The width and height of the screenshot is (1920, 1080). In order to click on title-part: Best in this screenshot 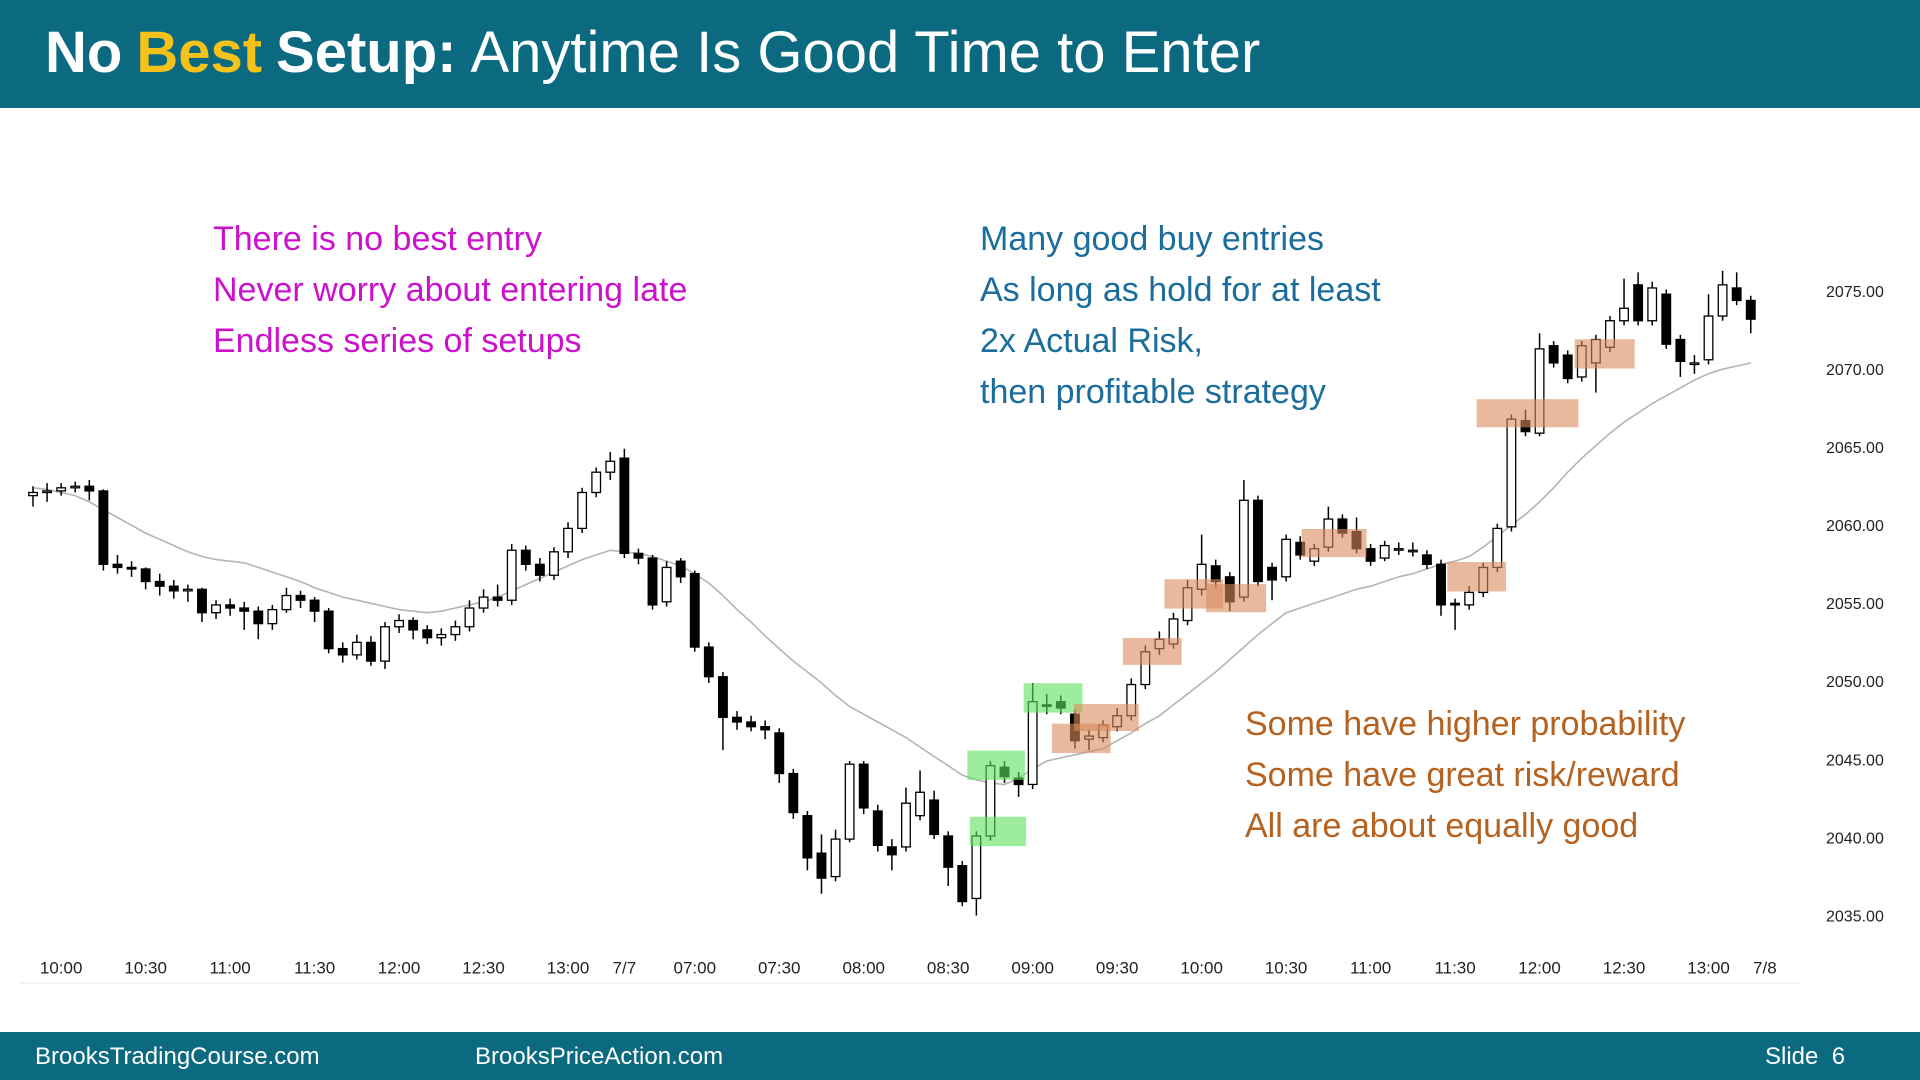, I will do `click(199, 52)`.